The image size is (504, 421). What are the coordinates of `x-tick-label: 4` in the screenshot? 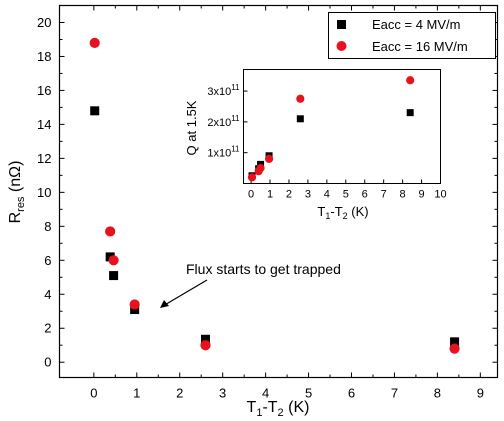 It's located at (265, 393).